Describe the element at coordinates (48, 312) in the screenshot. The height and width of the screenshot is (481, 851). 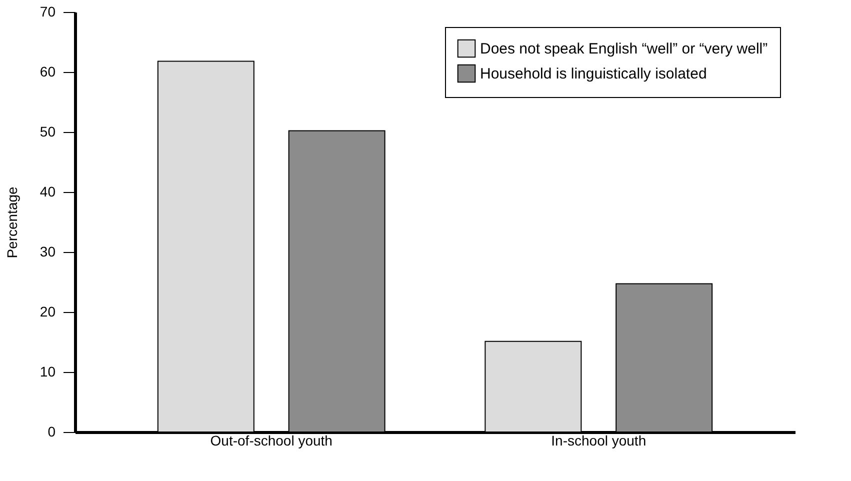
I see `y-tick-label: 20` at that location.